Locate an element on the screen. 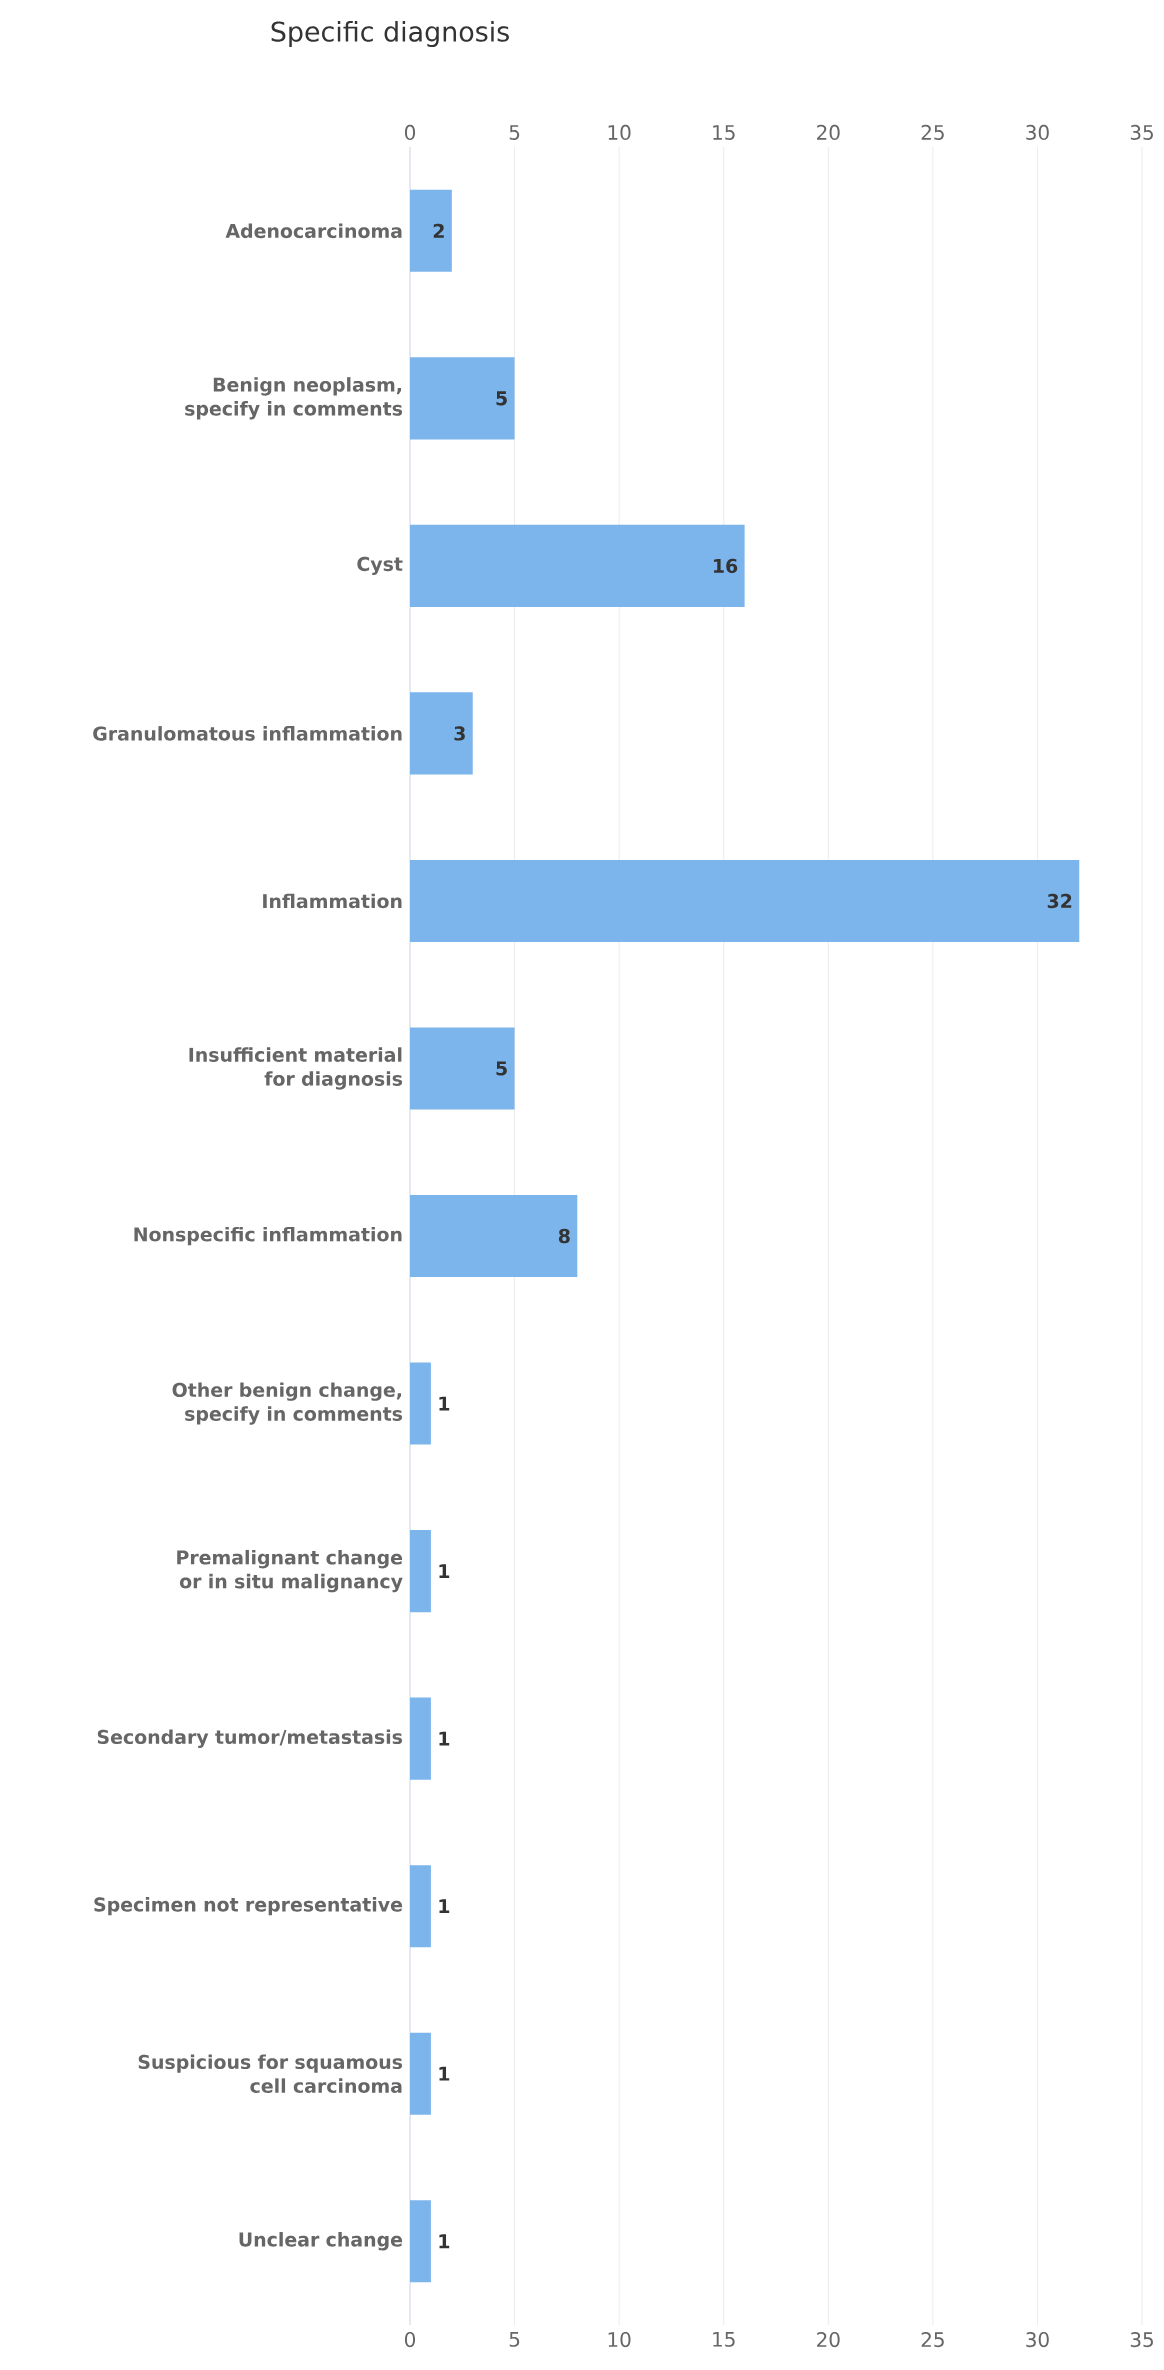 The height and width of the screenshot is (2370, 1164). x2-tick-label: 30 is located at coordinates (1037, 132).